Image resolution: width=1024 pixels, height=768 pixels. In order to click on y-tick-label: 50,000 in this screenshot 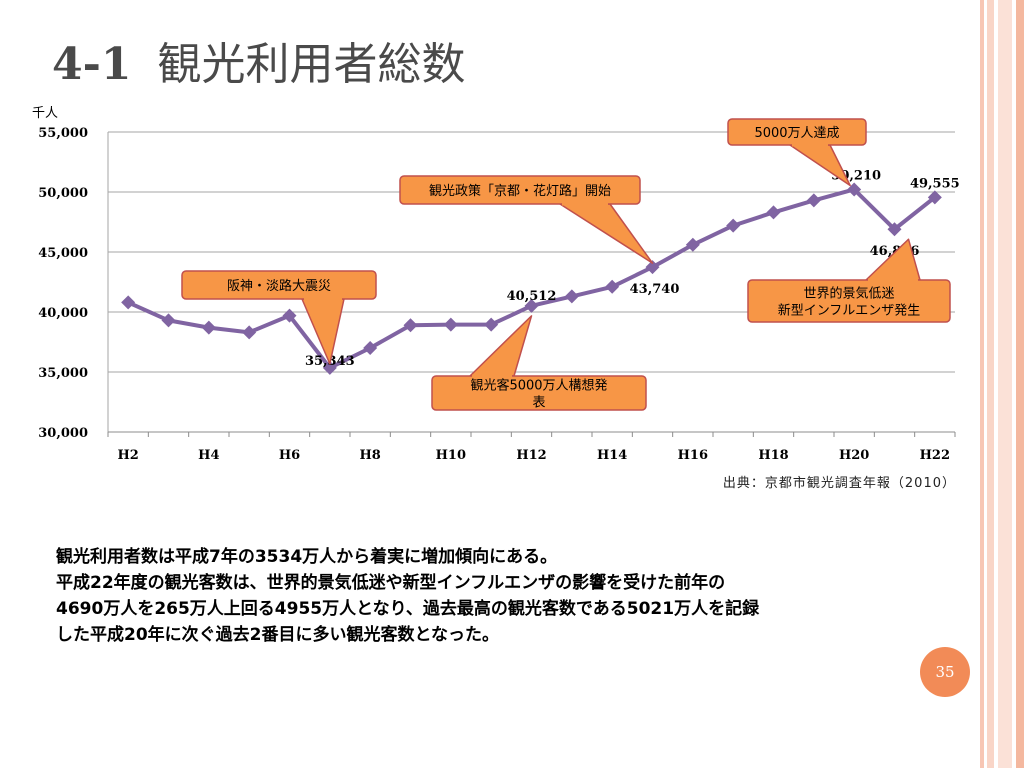, I will do `click(63, 193)`.